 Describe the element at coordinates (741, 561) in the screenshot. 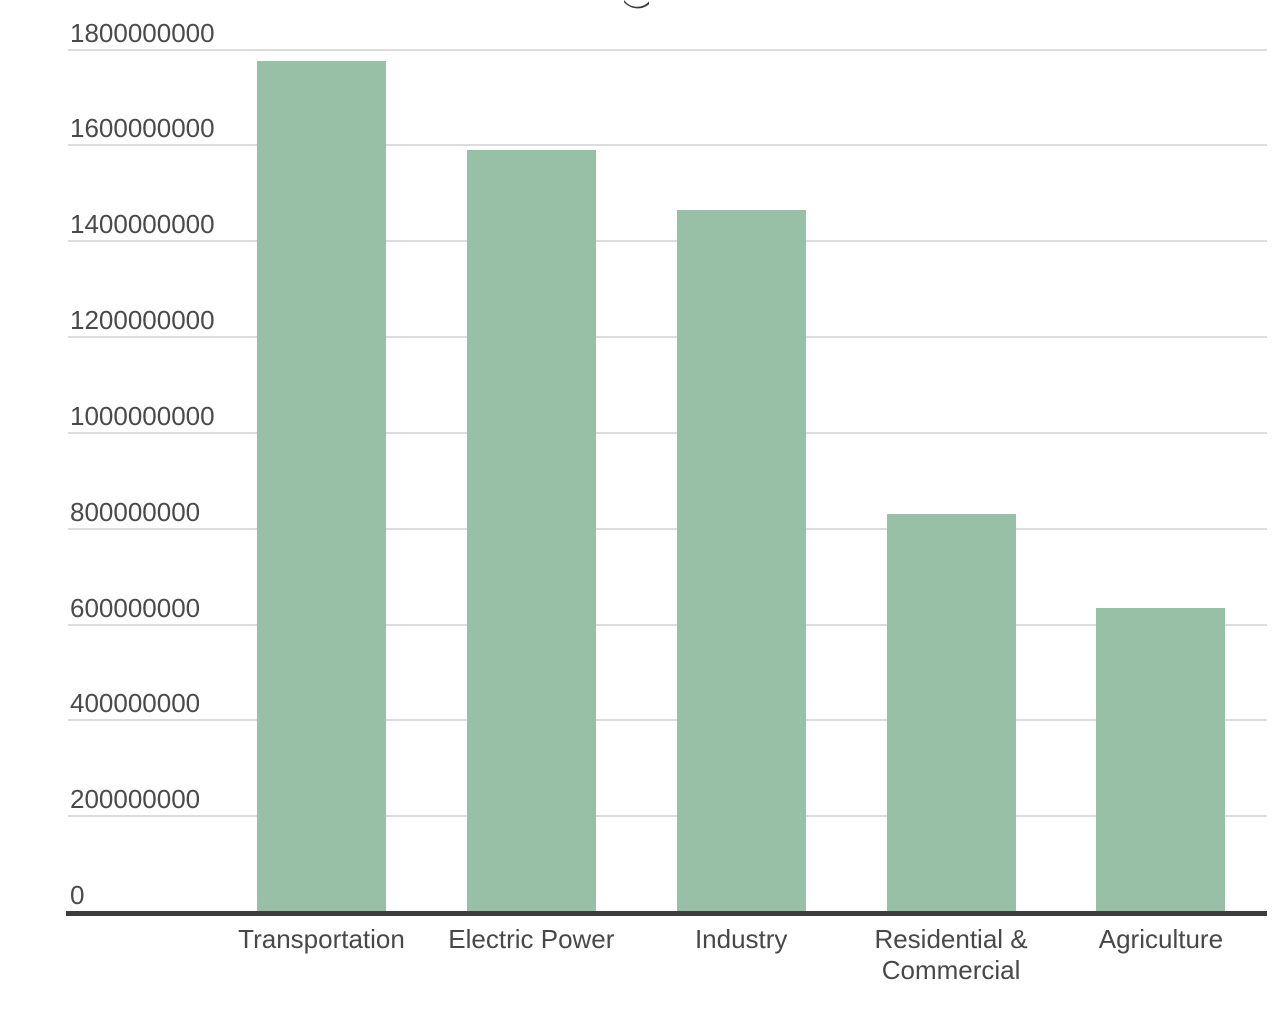

I see `bar-industry` at that location.